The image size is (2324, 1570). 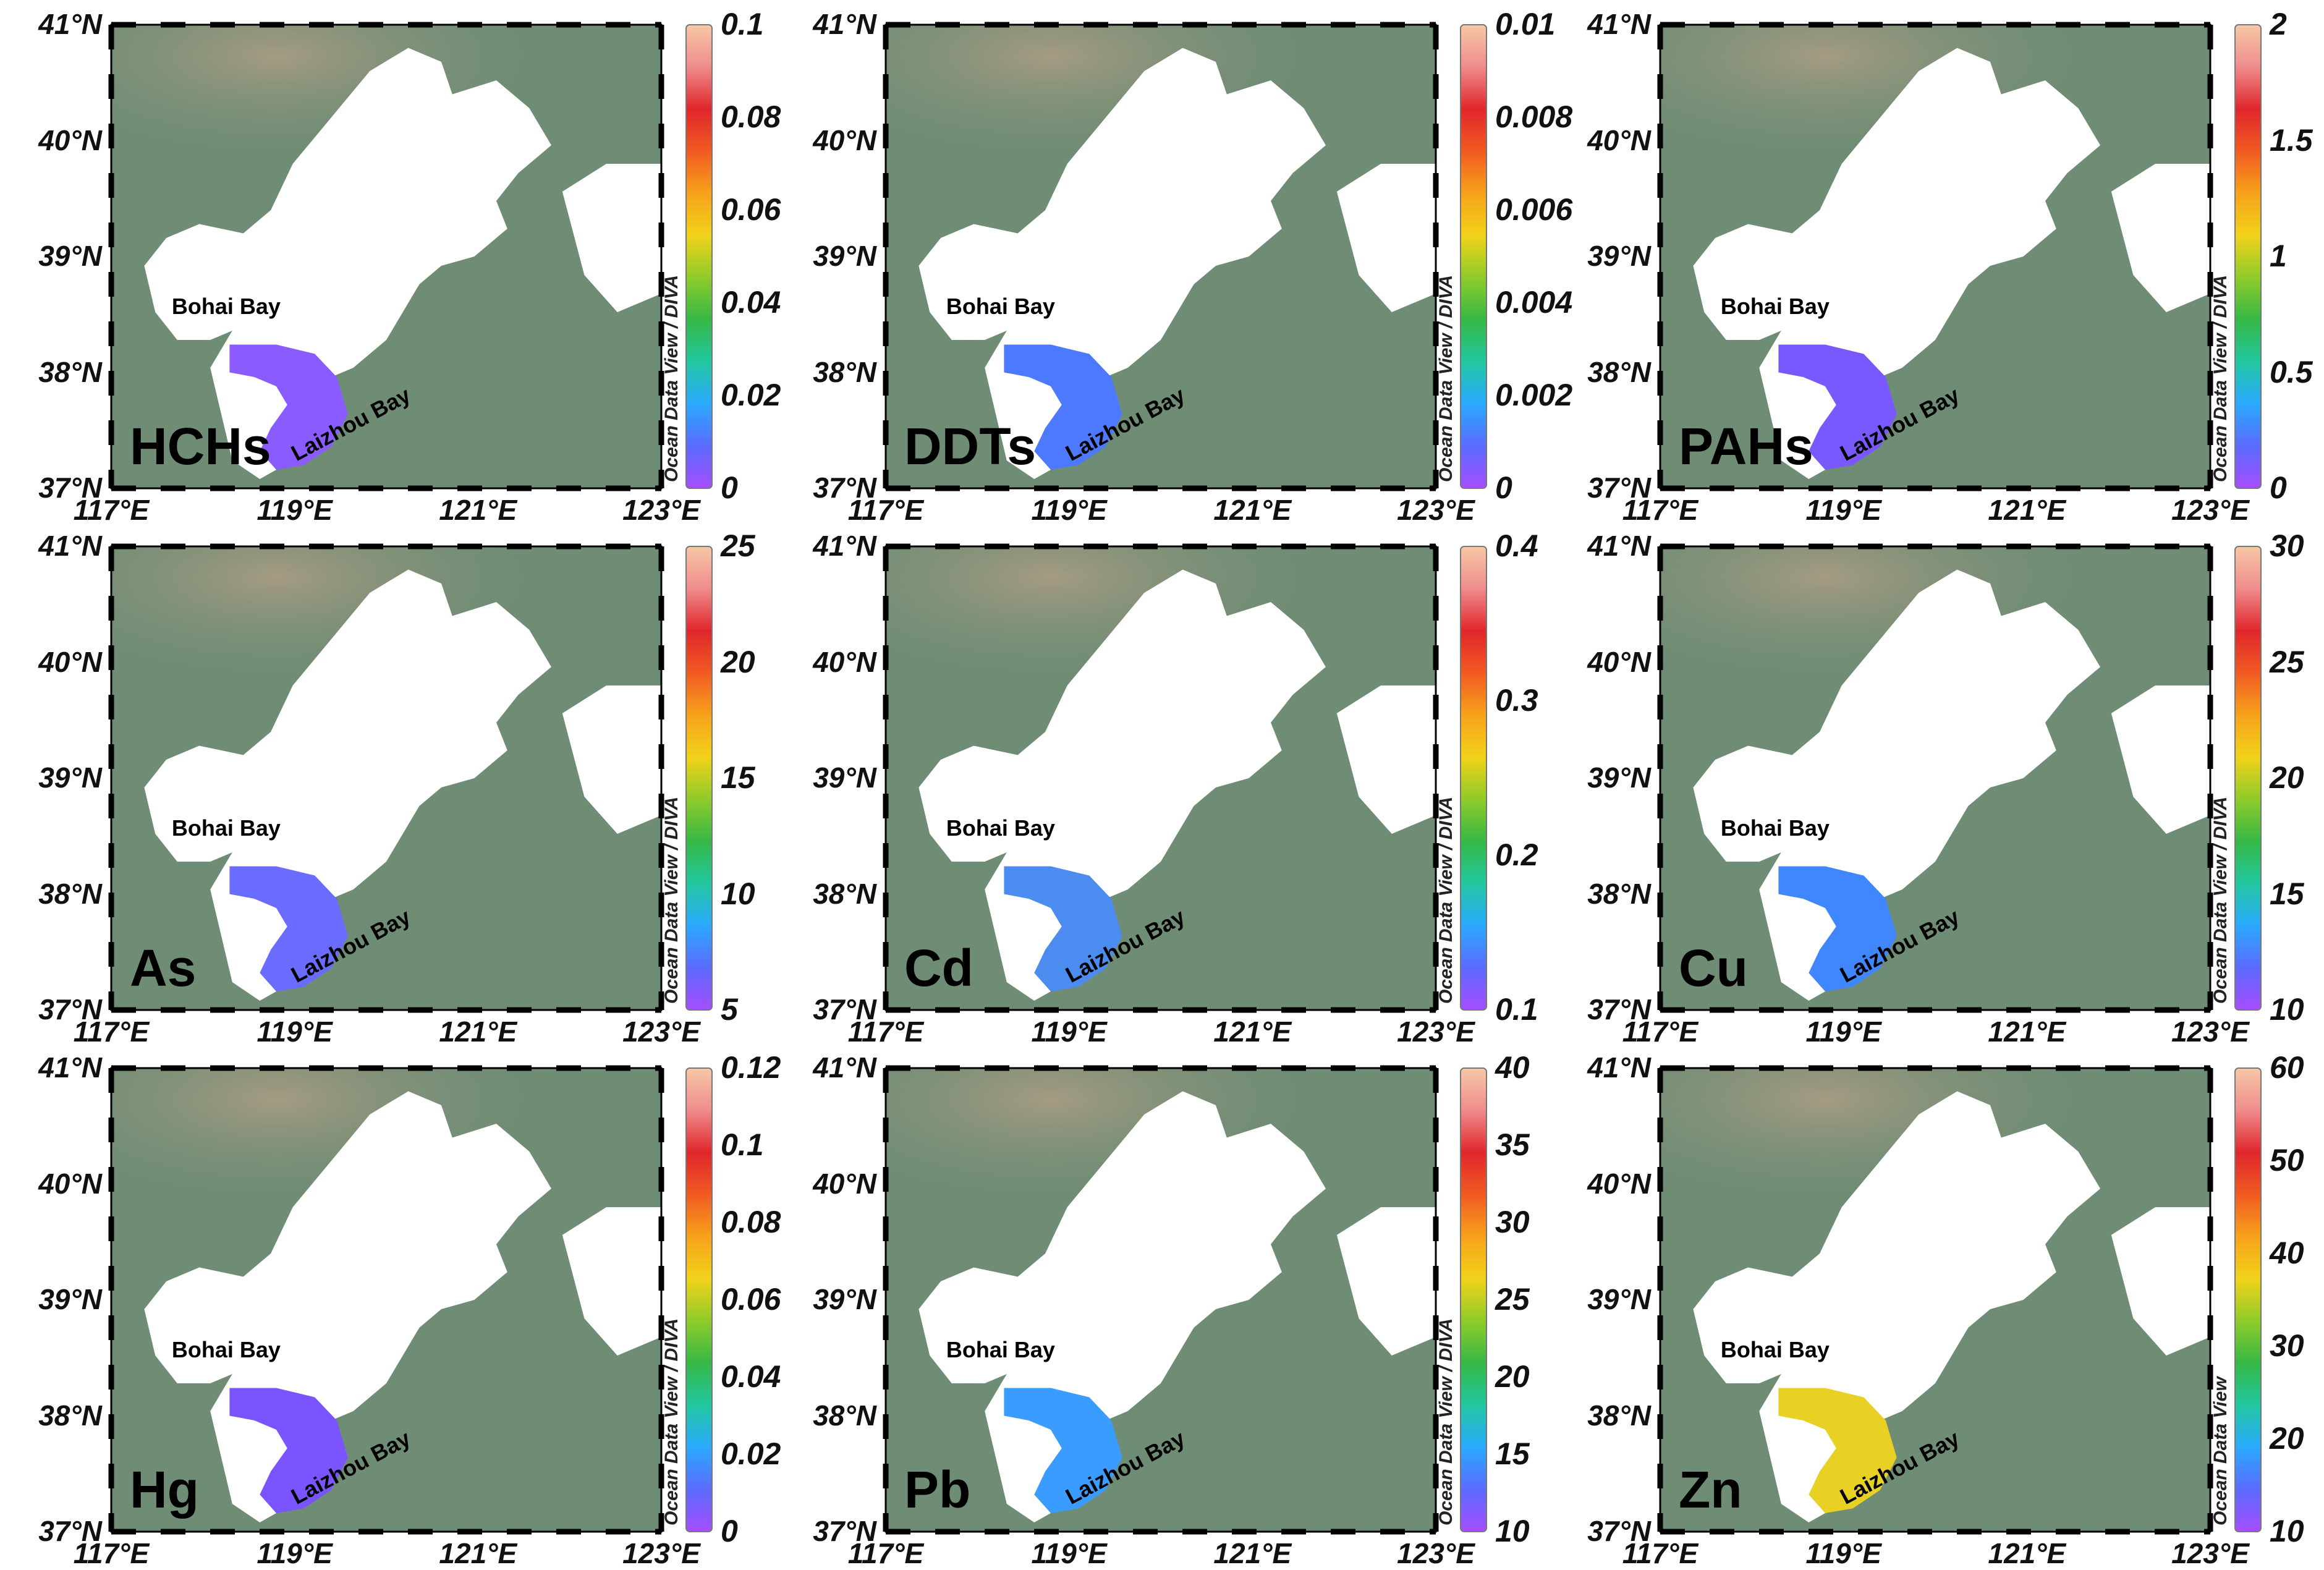 What do you see at coordinates (1534, 395) in the screenshot?
I see `colorbar-tick: 0.002` at bounding box center [1534, 395].